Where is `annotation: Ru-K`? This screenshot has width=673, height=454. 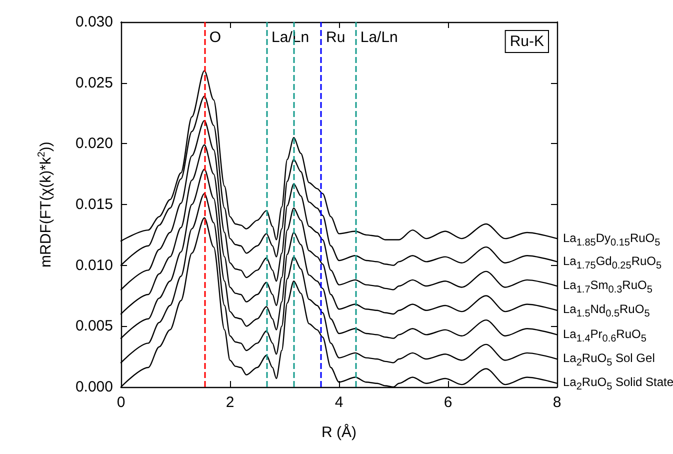
annotation: Ru-K is located at coordinates (527, 41).